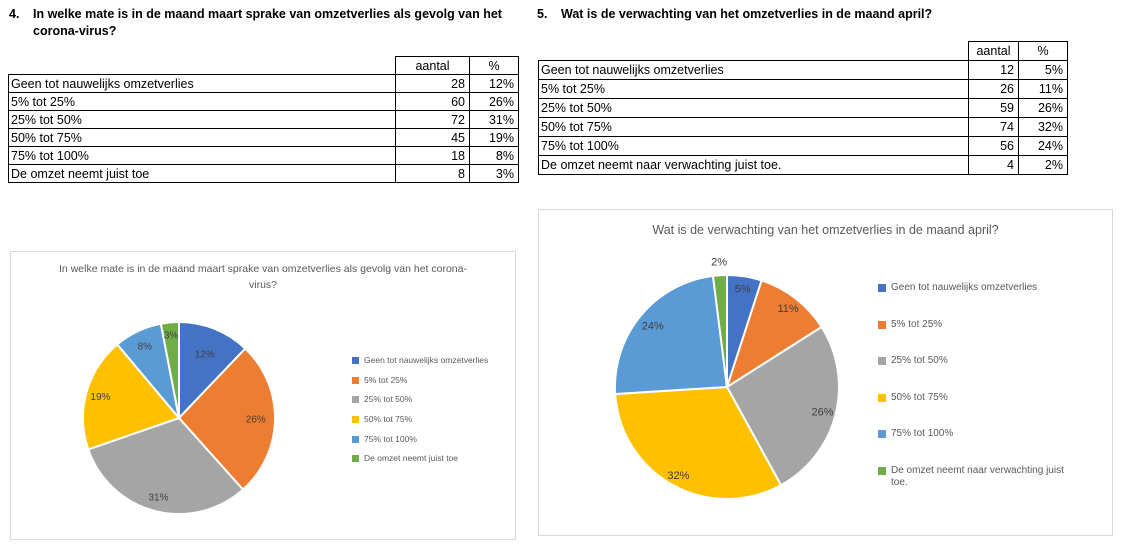 The width and height of the screenshot is (1123, 551). What do you see at coordinates (743, 289) in the screenshot?
I see `pie-slice-label-0: 5%` at bounding box center [743, 289].